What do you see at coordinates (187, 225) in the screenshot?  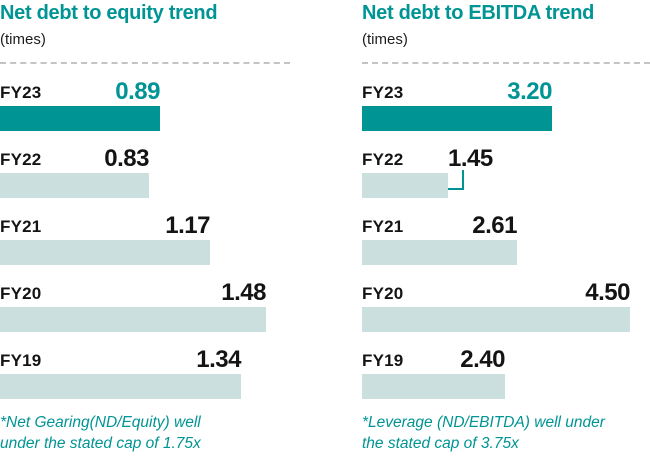 I see `value-label: 1.17` at bounding box center [187, 225].